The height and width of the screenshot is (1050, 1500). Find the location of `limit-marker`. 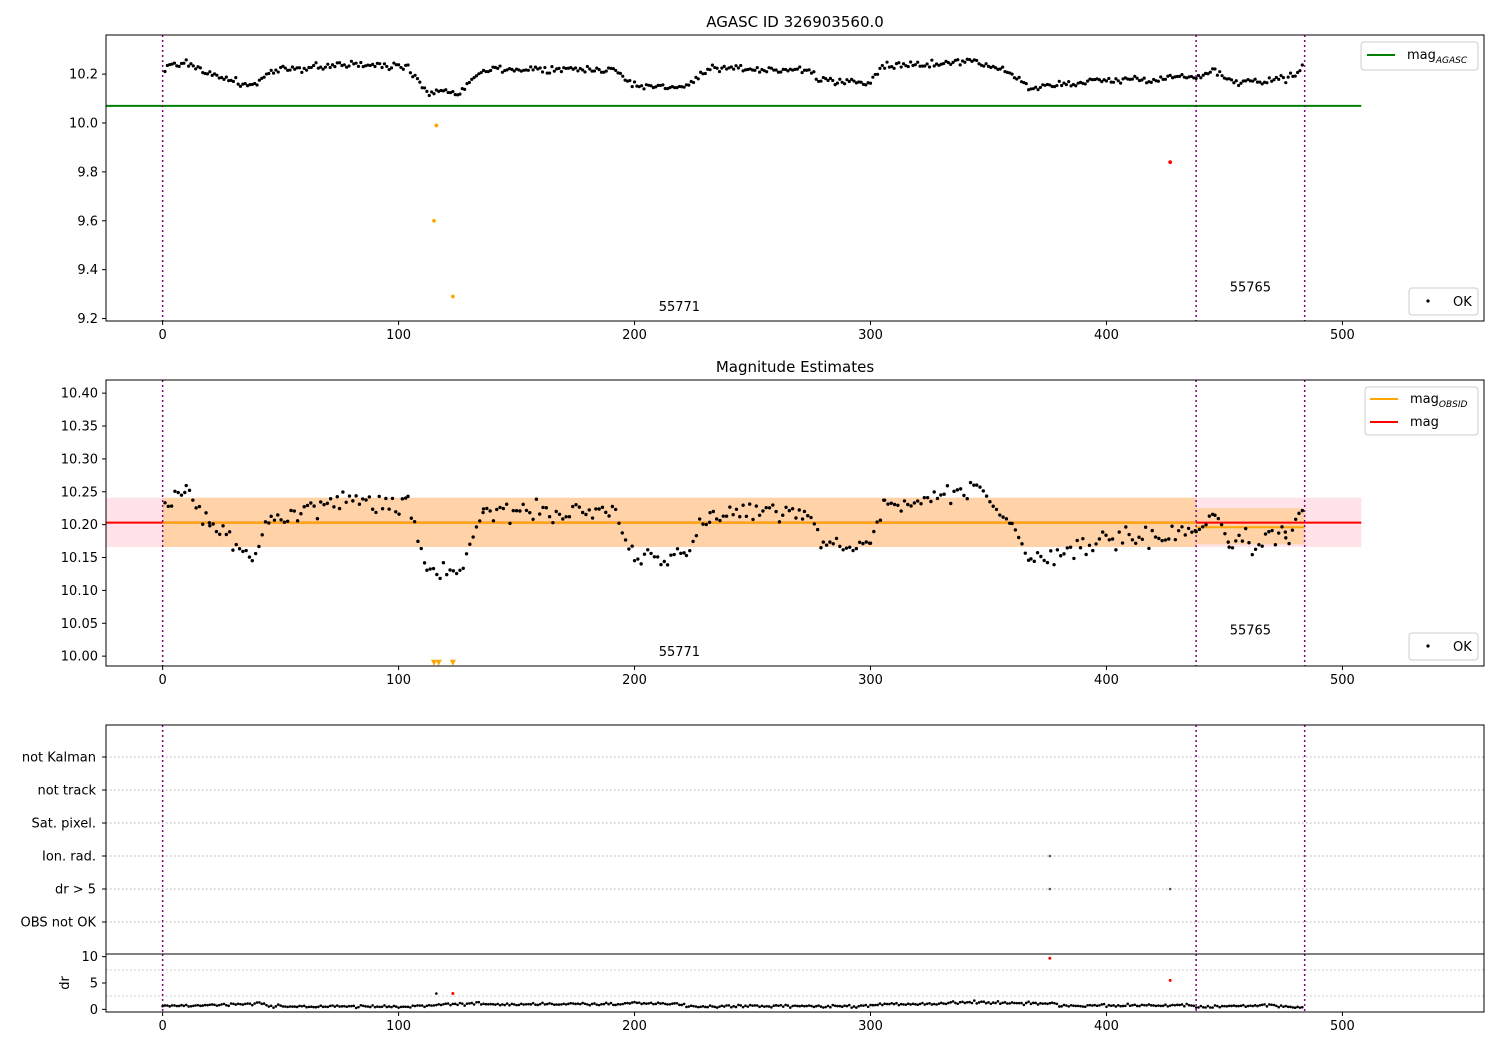

limit-marker is located at coordinates (452, 662).